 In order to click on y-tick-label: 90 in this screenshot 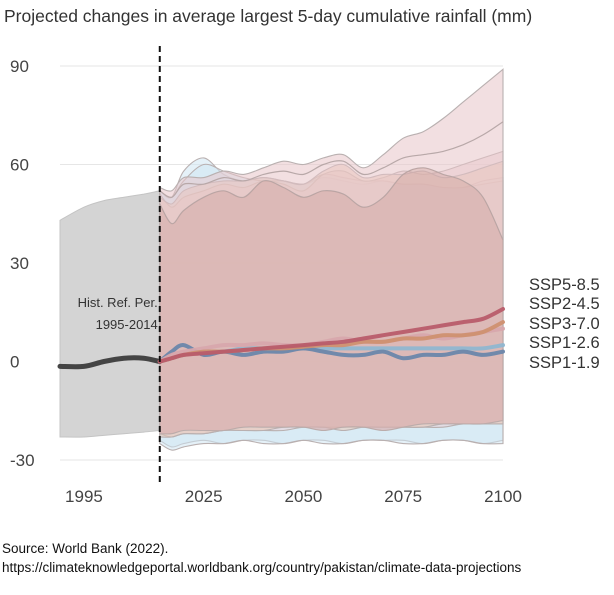, I will do `click(19, 66)`.